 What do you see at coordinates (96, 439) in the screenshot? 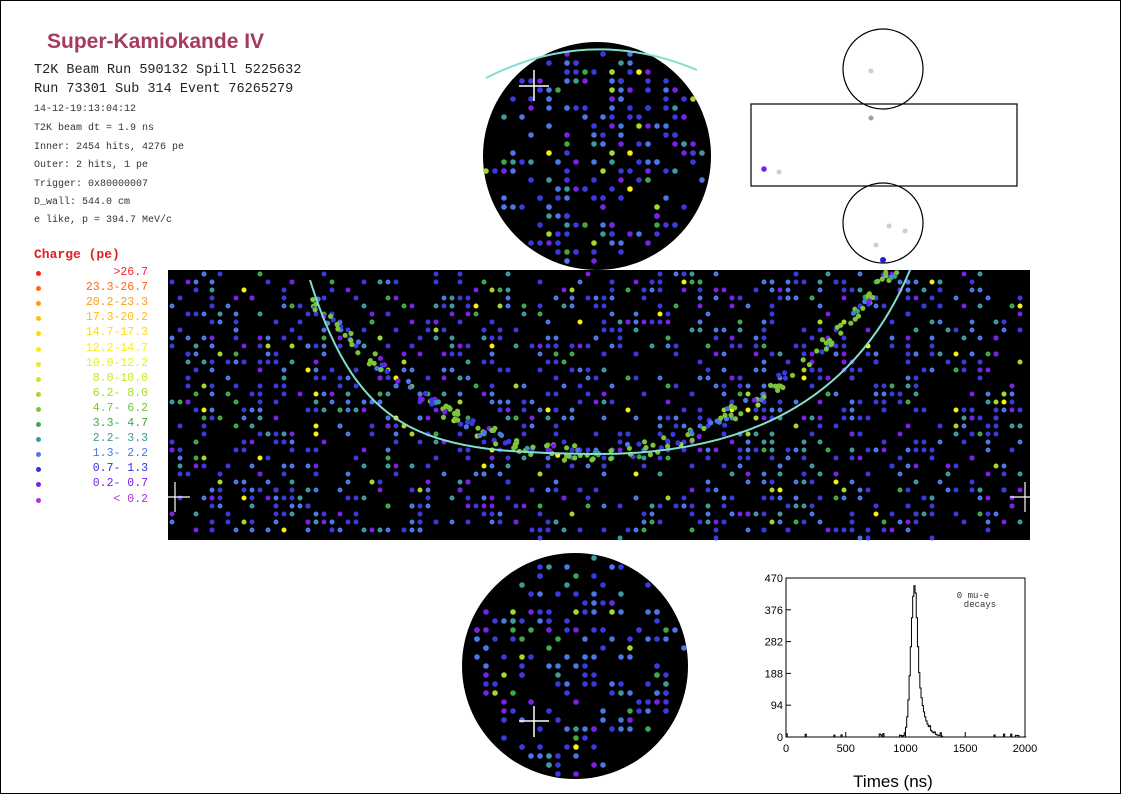
I see `charge-legend-item: 2.2- 3.3` at bounding box center [96, 439].